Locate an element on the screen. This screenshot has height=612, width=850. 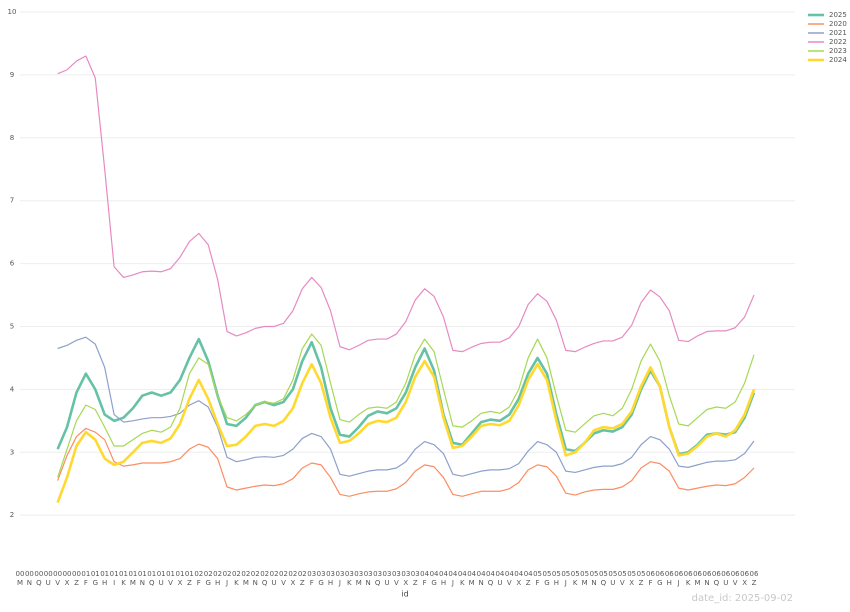
x-tick-label: 04 K is located at coordinates (462, 578).